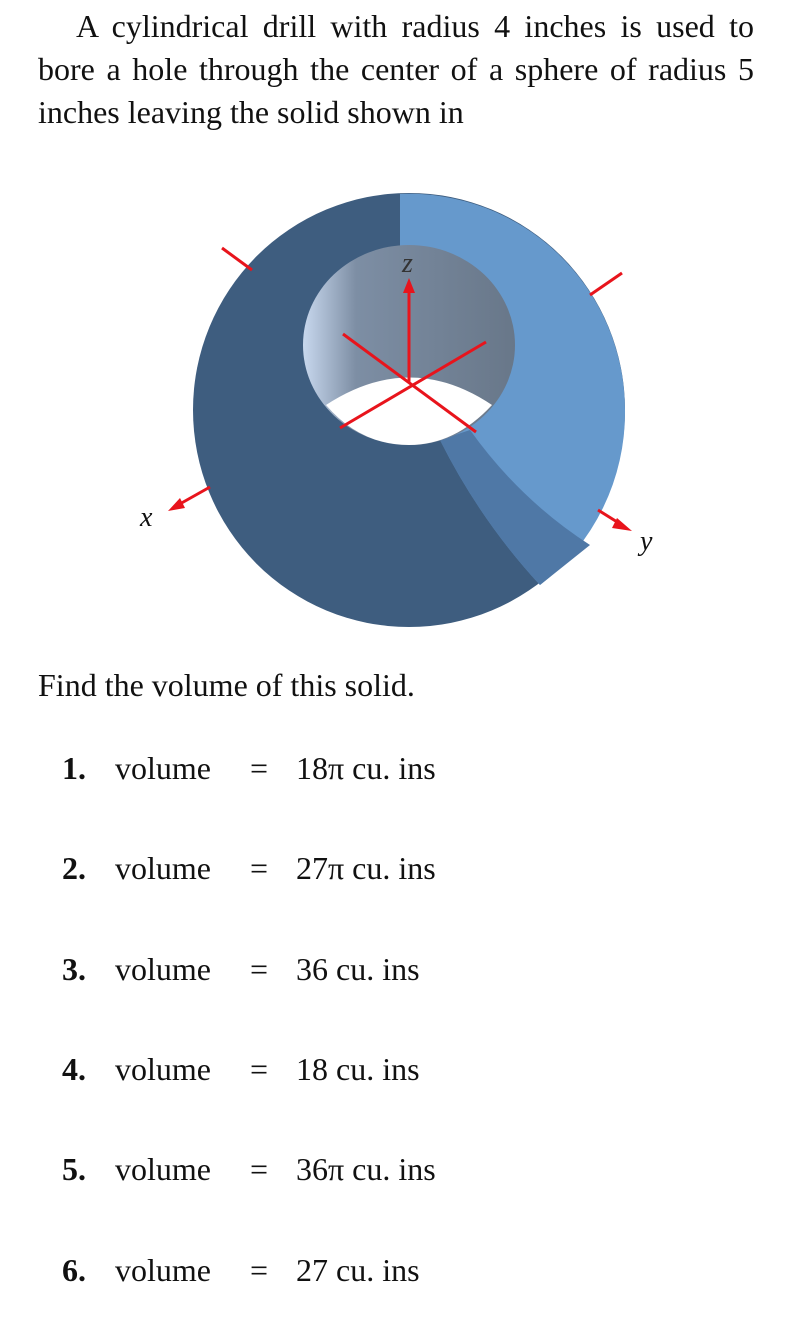 This screenshot has height=1322, width=790. I want to click on option-number: 6., so click(74, 1269).